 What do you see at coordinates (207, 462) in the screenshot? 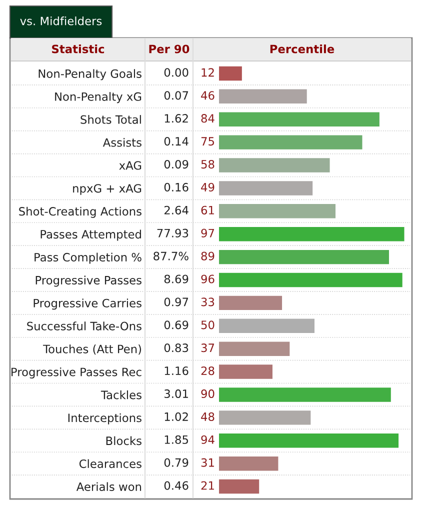
I see `data-label: 31` at bounding box center [207, 462].